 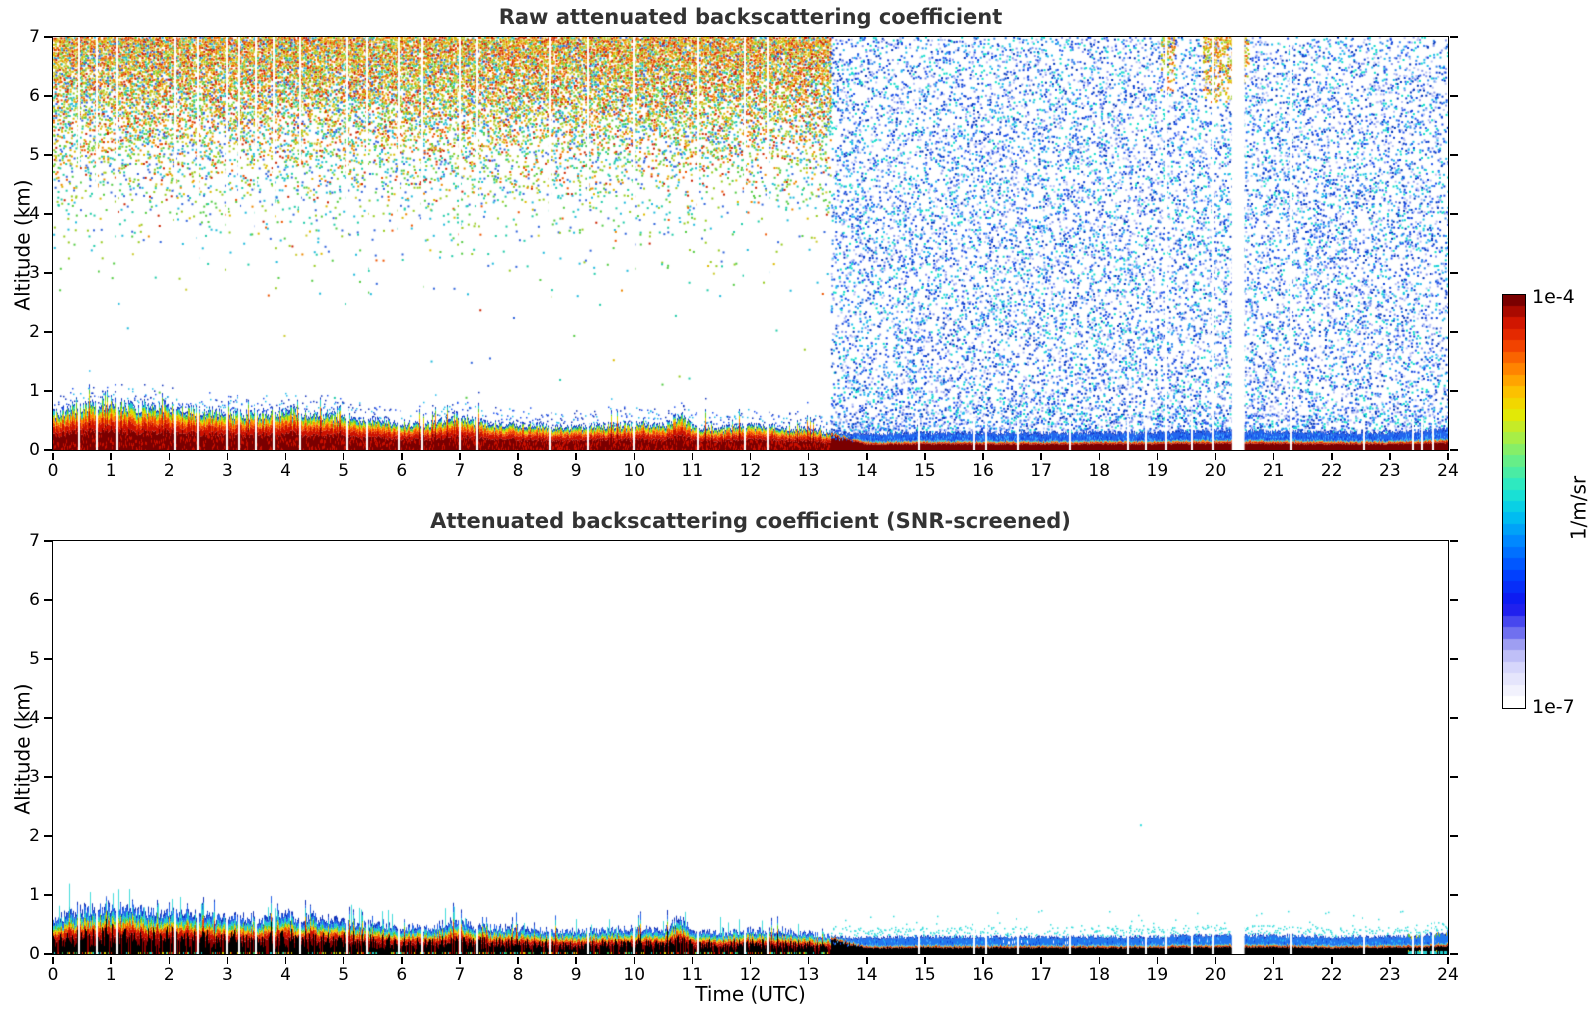 I want to click on x-tick-label: 5, so click(x=344, y=471).